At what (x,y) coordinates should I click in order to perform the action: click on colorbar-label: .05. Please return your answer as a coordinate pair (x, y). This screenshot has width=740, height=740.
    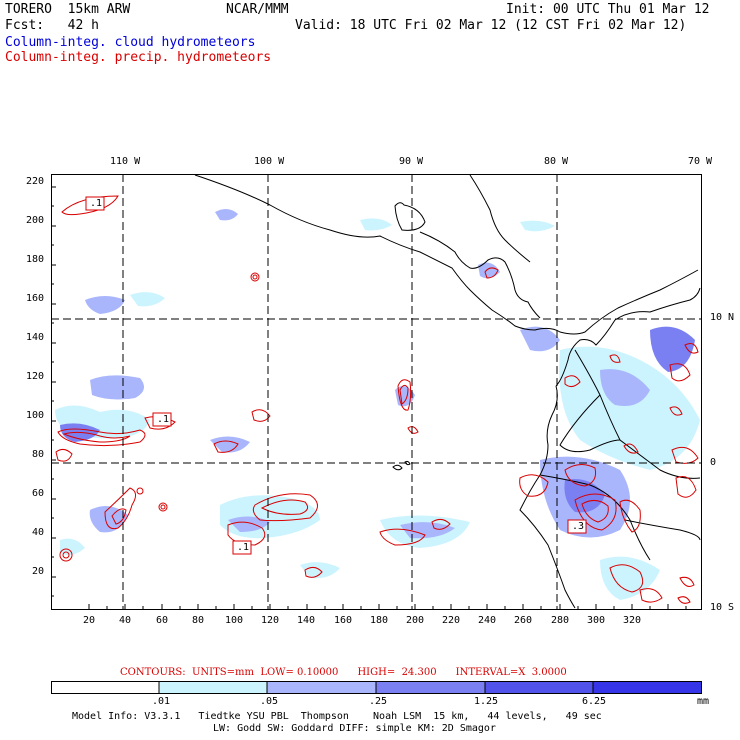
    Looking at the image, I should click on (269, 701).